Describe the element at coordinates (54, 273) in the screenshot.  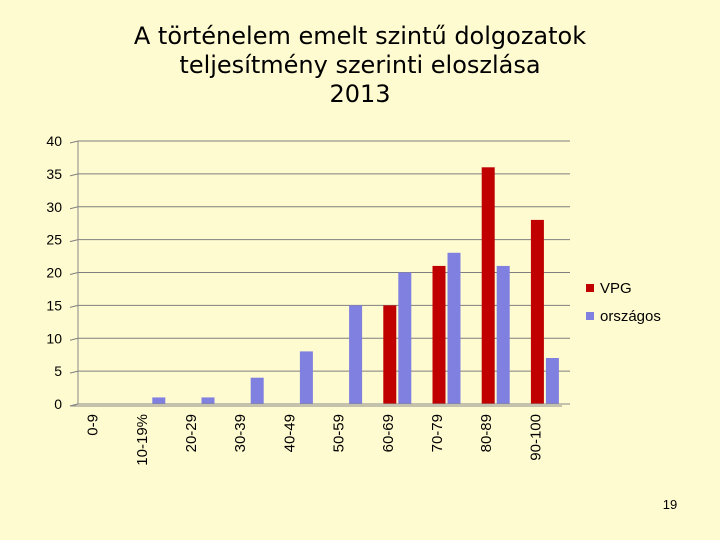
I see `y-tick-label: 20` at that location.